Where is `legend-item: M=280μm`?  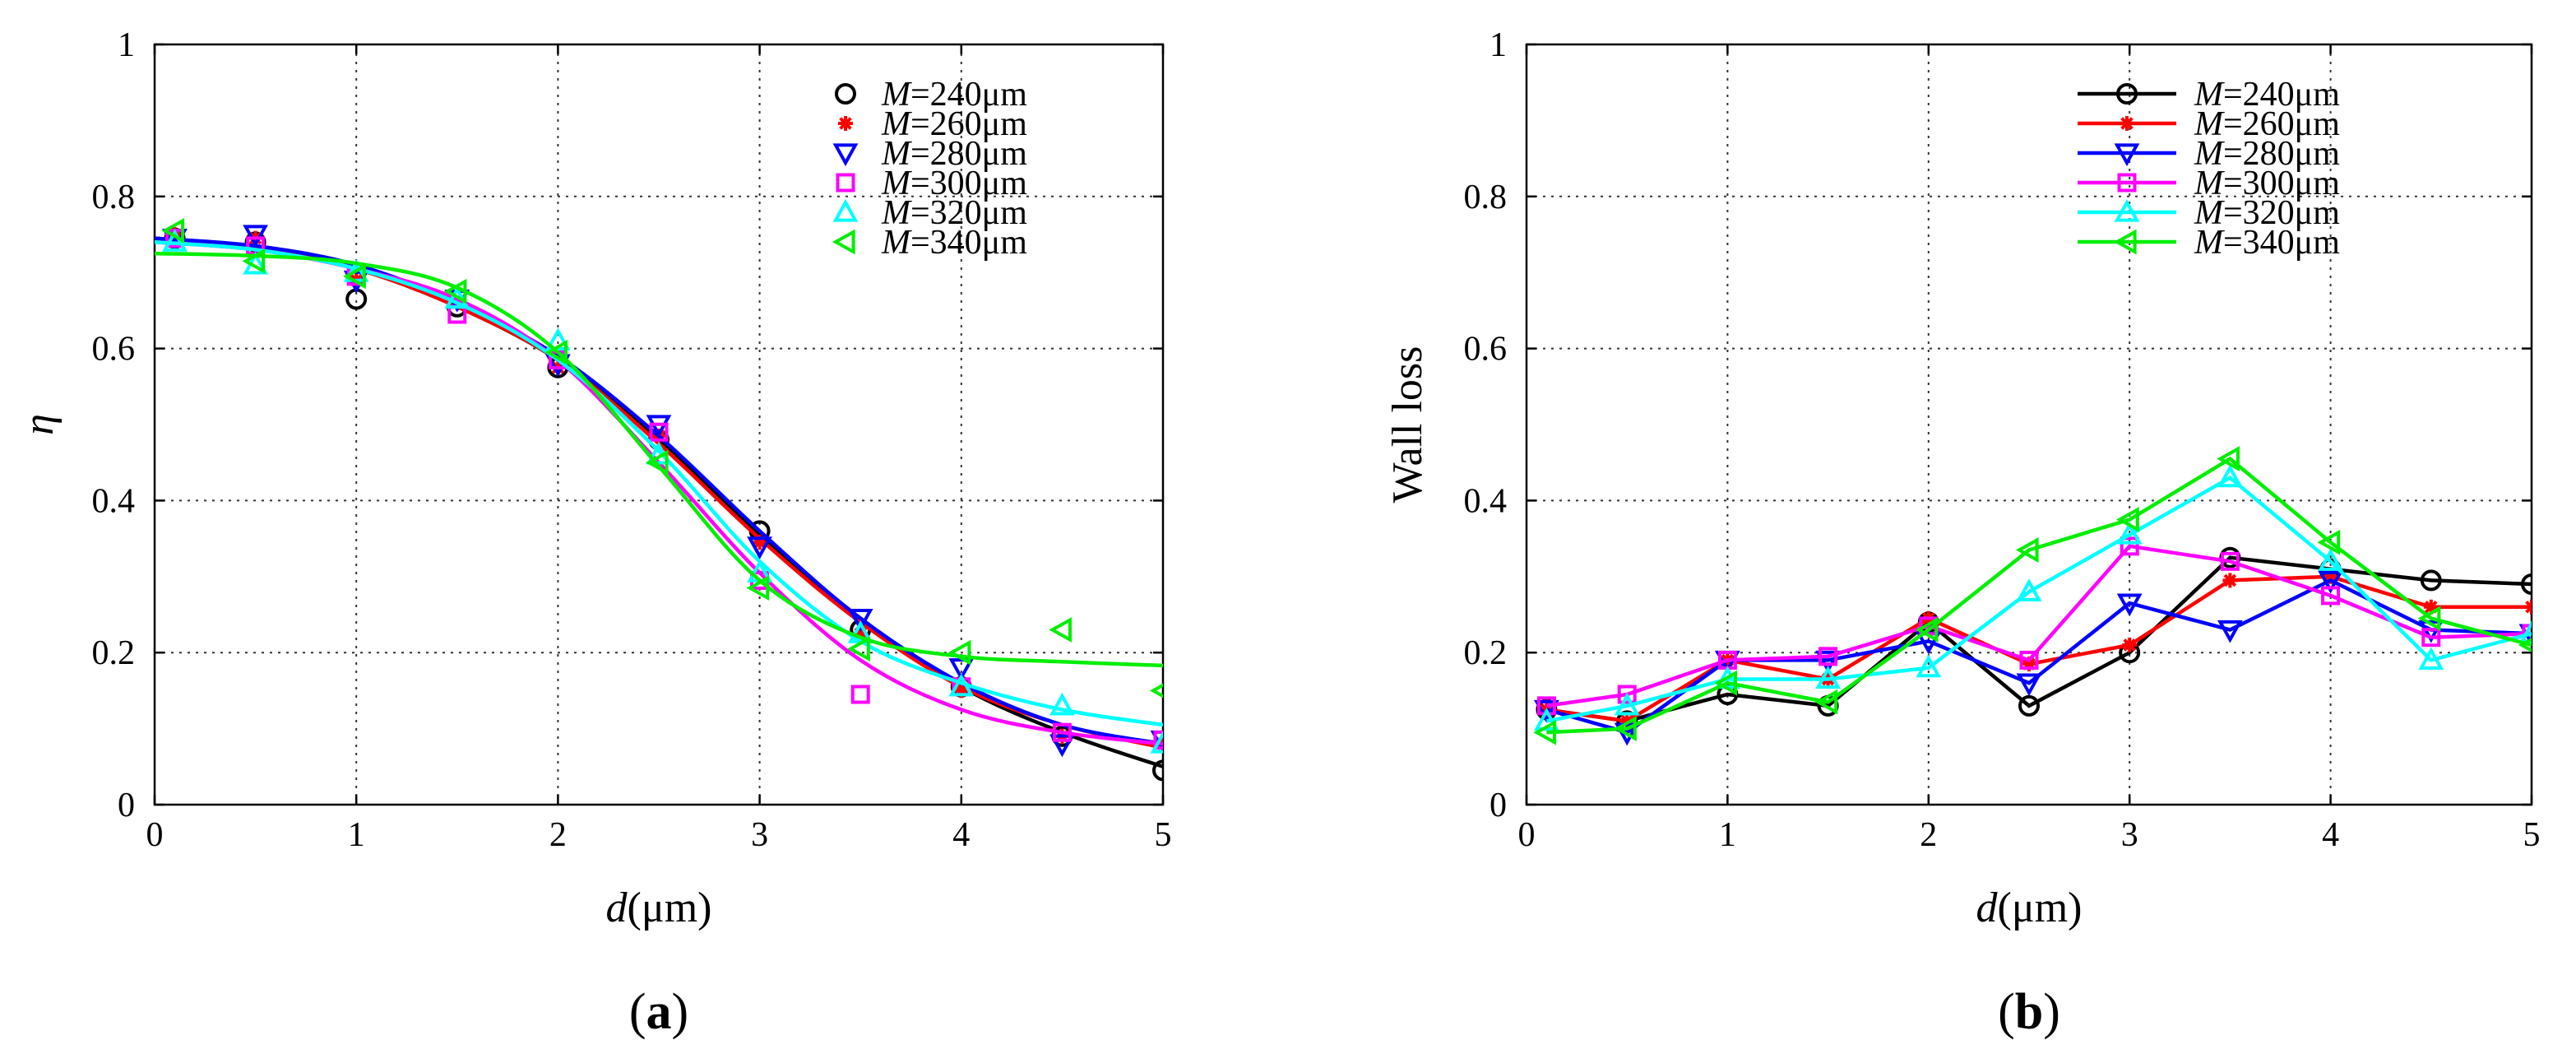
legend-item: M=280μm is located at coordinates (930, 154).